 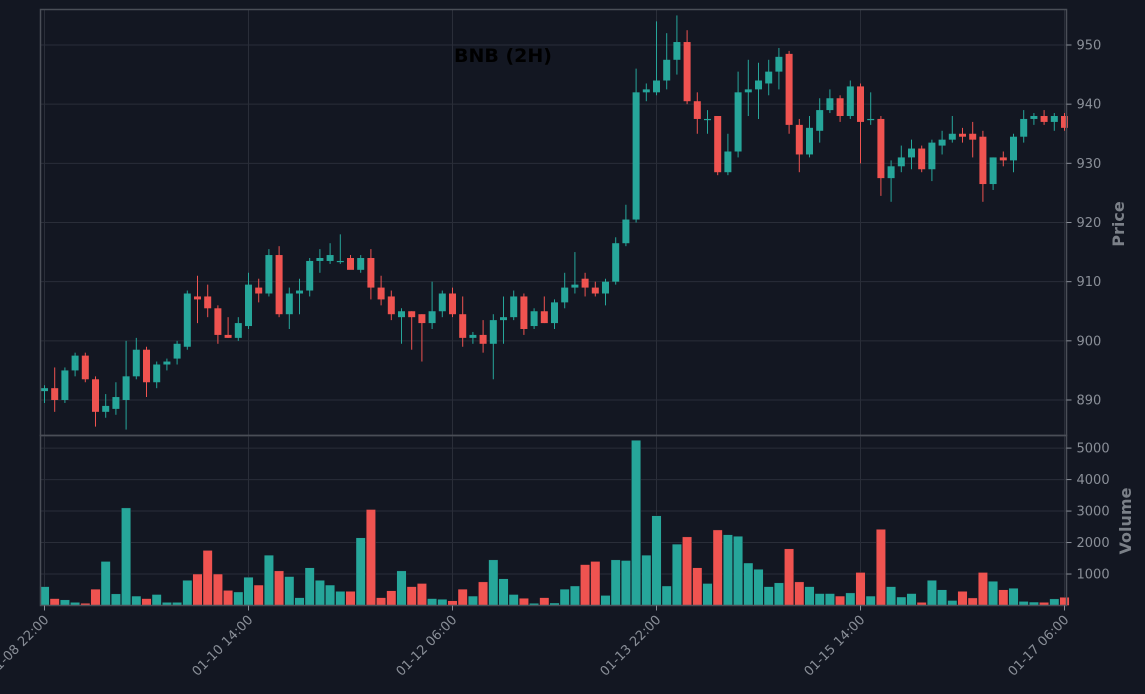 I want to click on price-axis-label: Price, so click(x=1118, y=224).